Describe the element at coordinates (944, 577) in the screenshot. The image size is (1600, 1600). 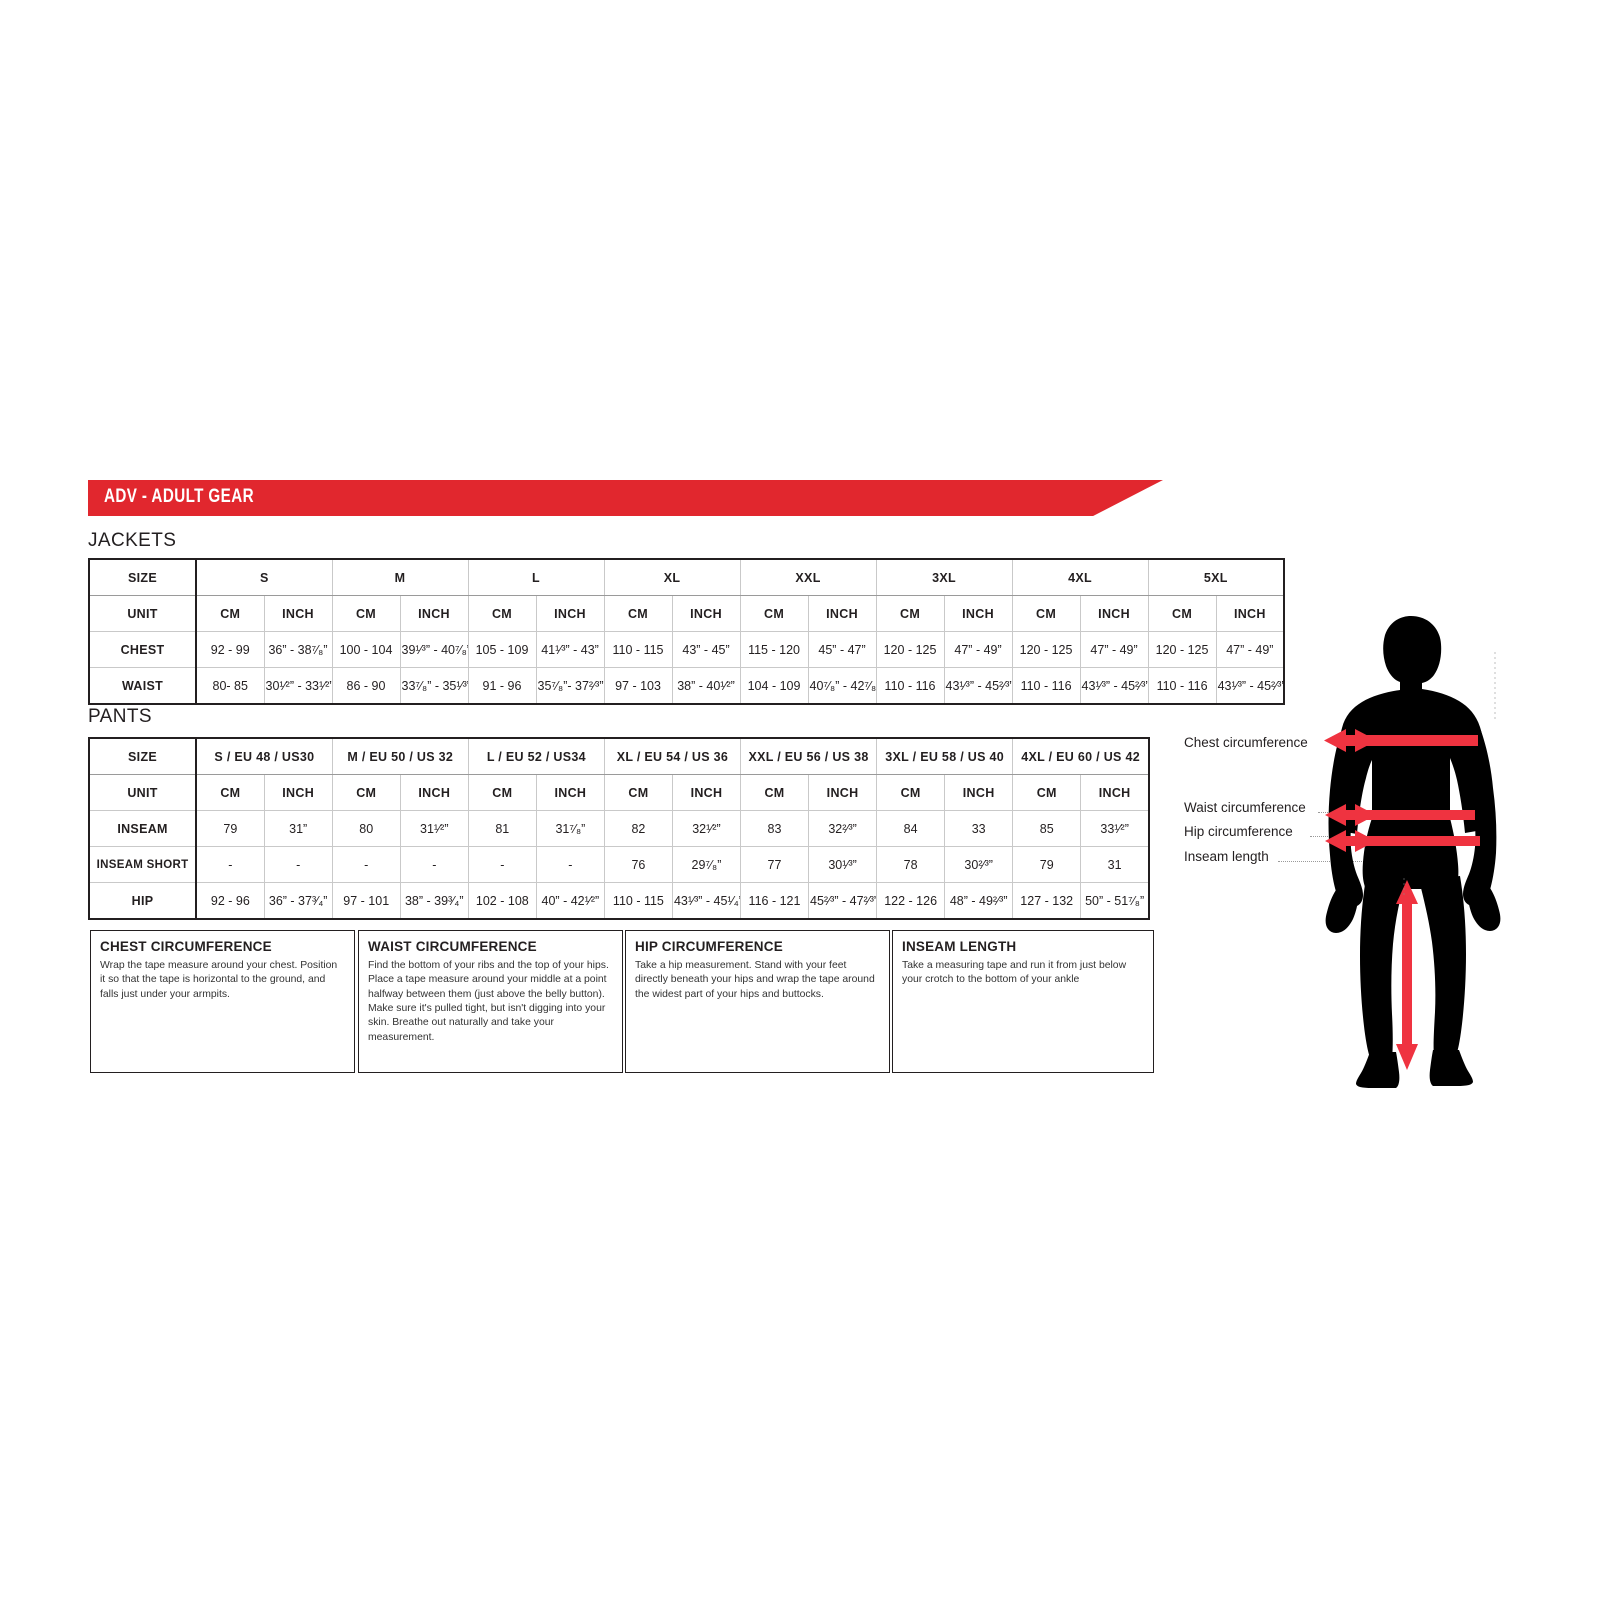
I see `table-cell: 3XL` at that location.